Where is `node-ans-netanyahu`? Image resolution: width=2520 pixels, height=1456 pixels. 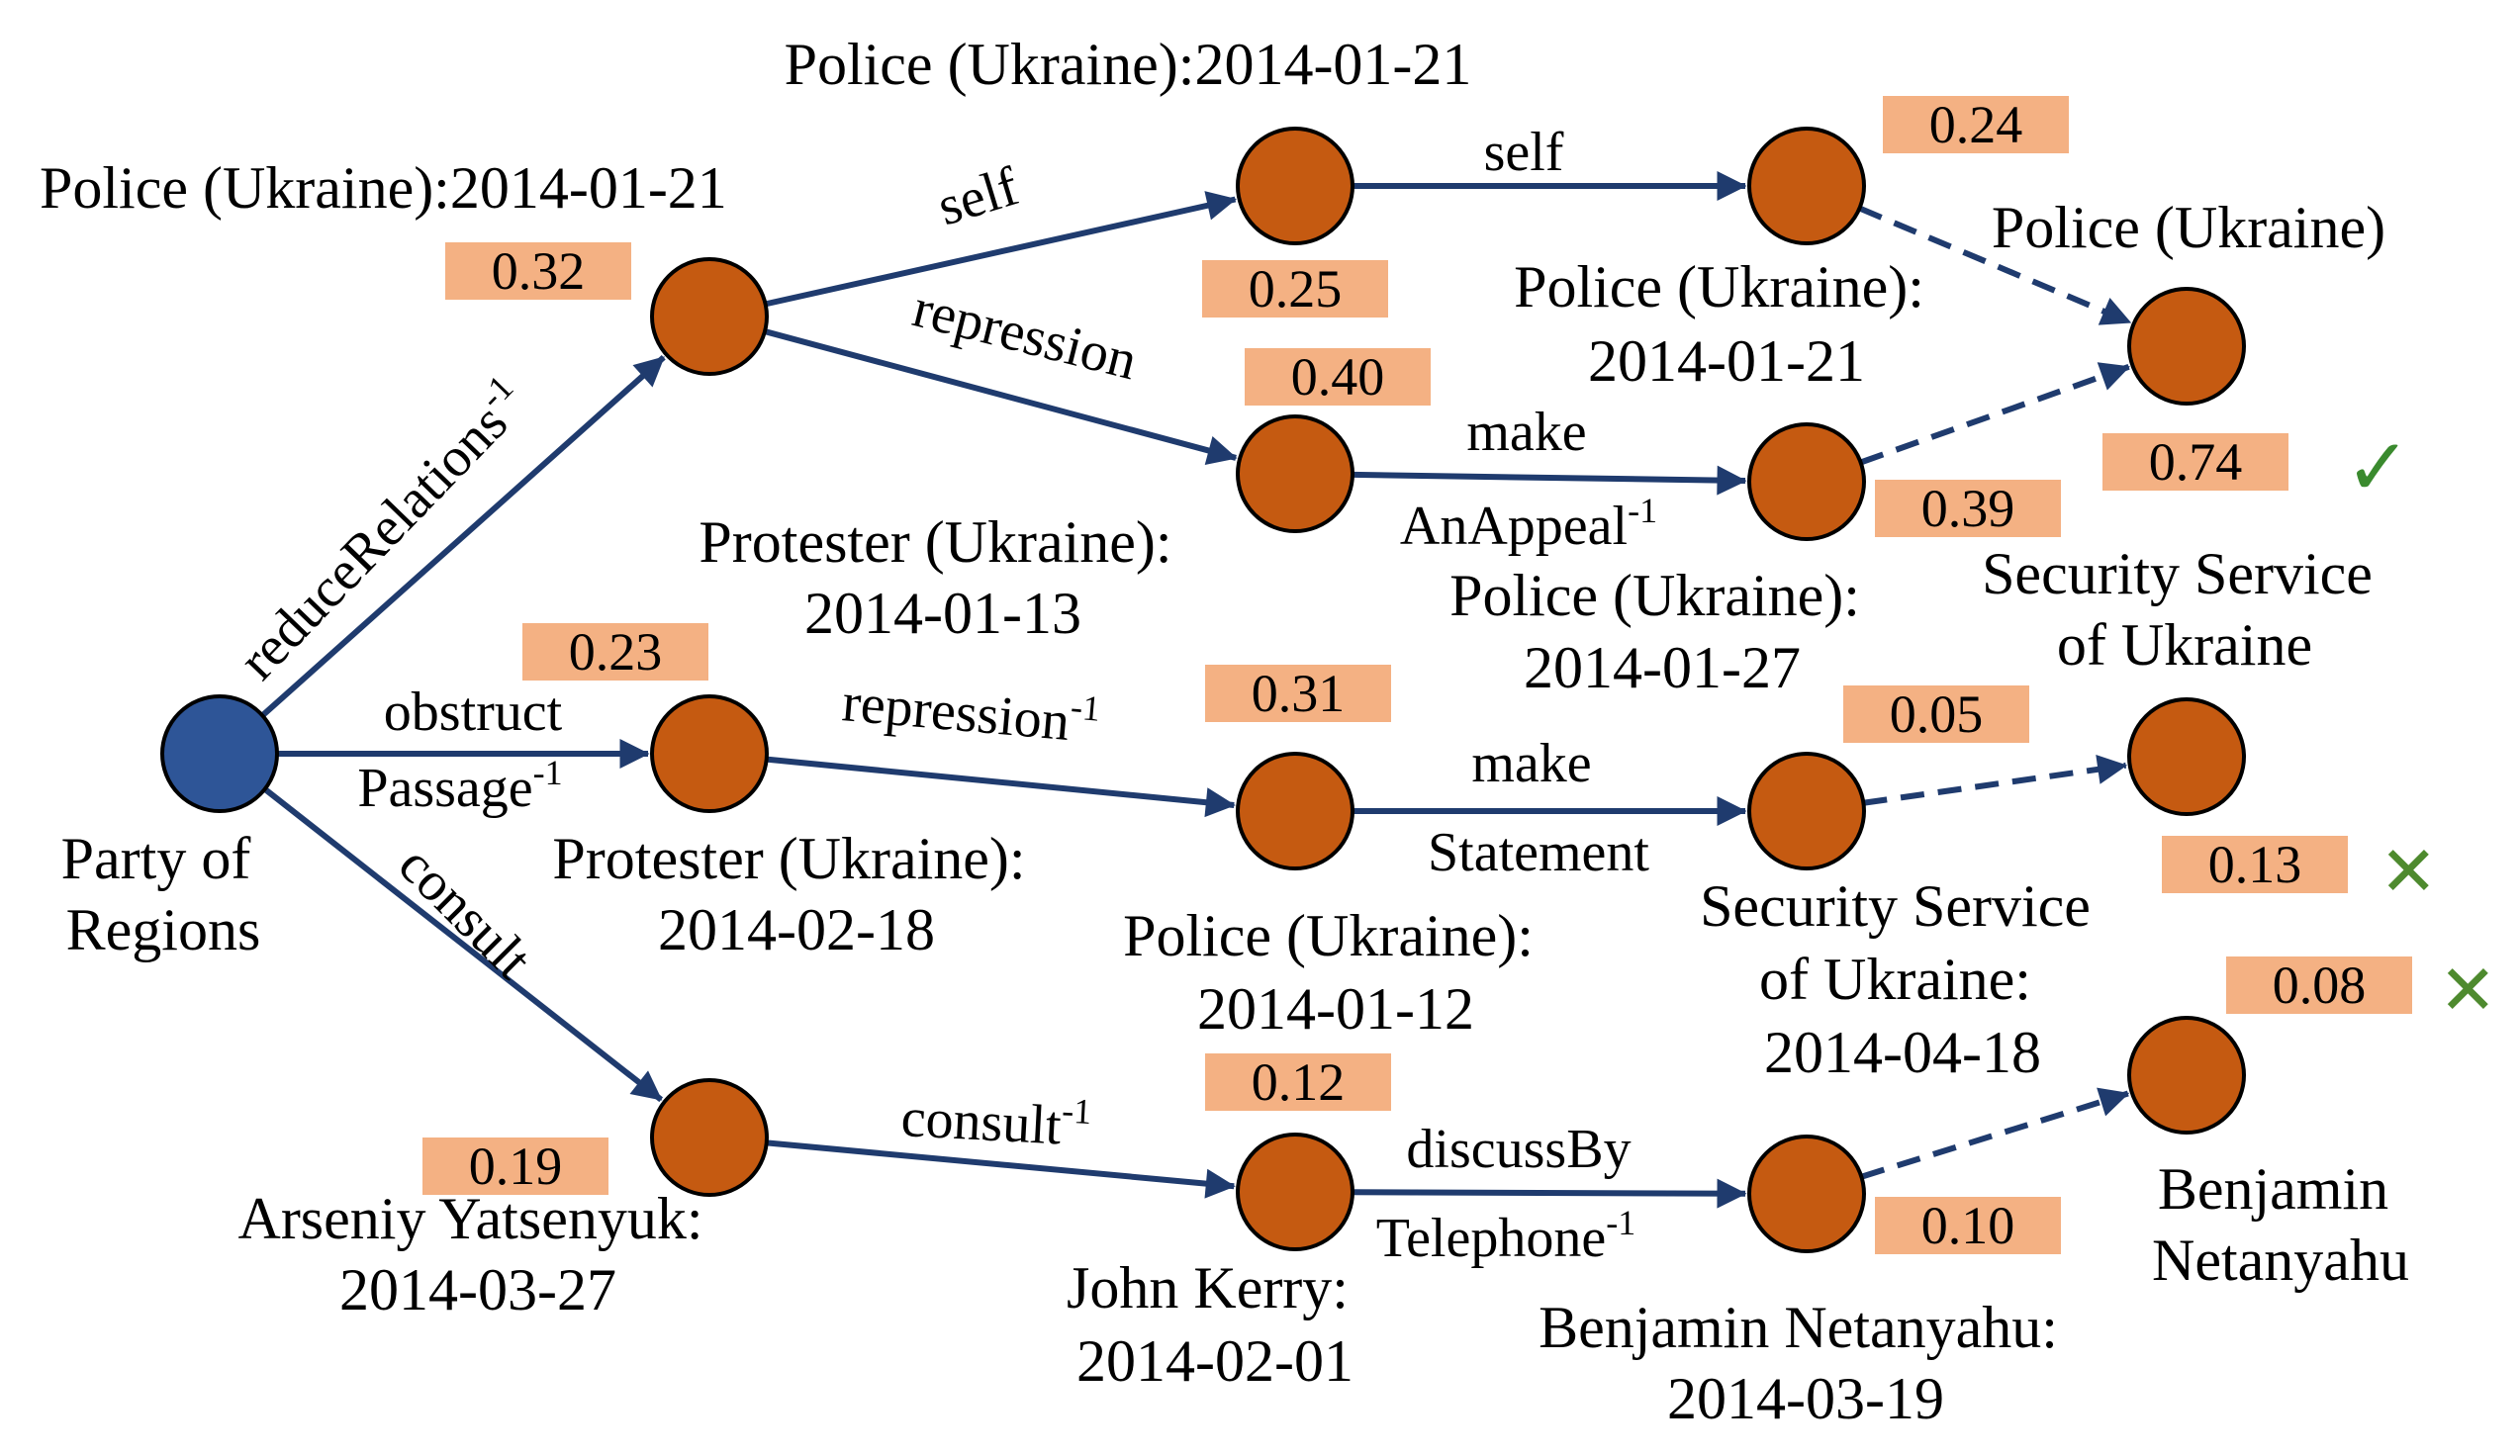 node-ans-netanyahu is located at coordinates (2186, 1075).